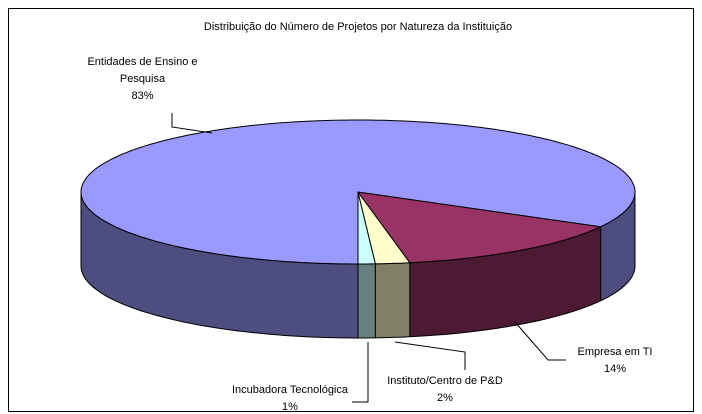  Describe the element at coordinates (615, 369) in the screenshot. I see `value-label: 14%` at that location.